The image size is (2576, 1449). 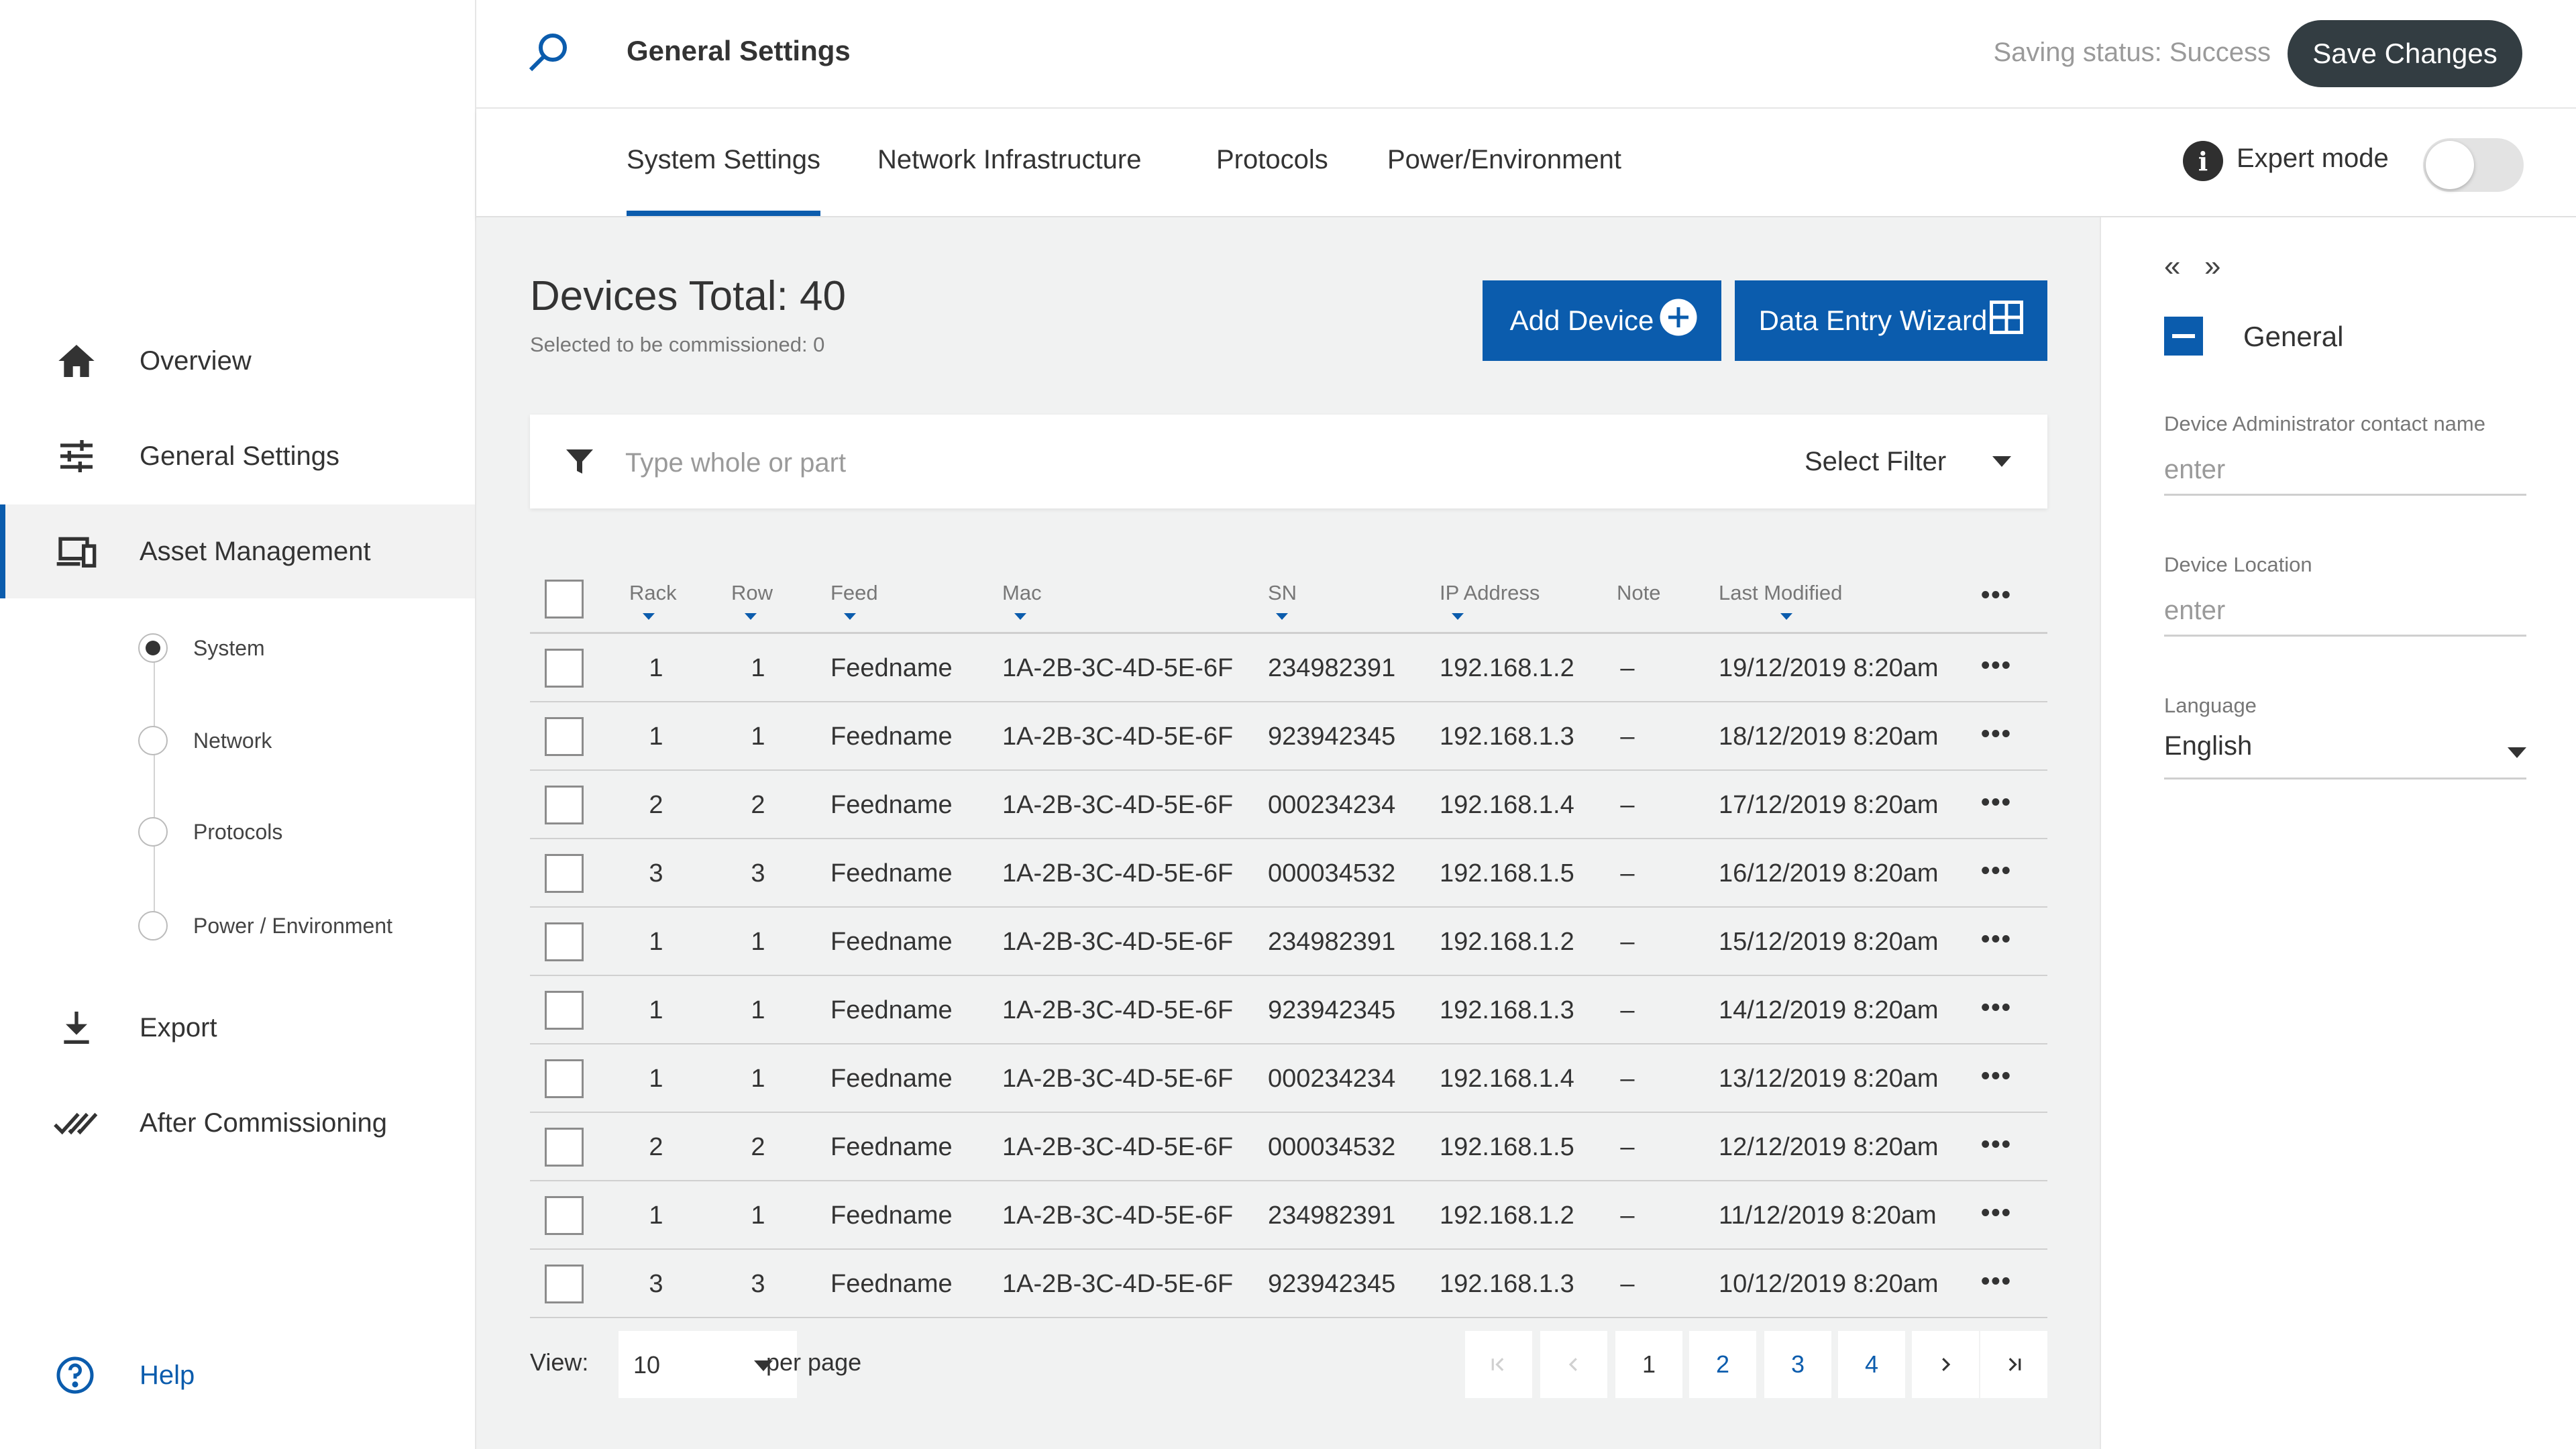 I want to click on next-page-button, so click(x=1945, y=1364).